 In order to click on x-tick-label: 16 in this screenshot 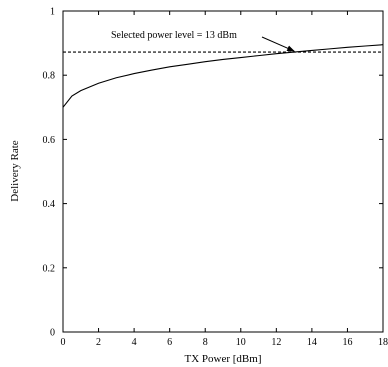, I will do `click(347, 342)`.